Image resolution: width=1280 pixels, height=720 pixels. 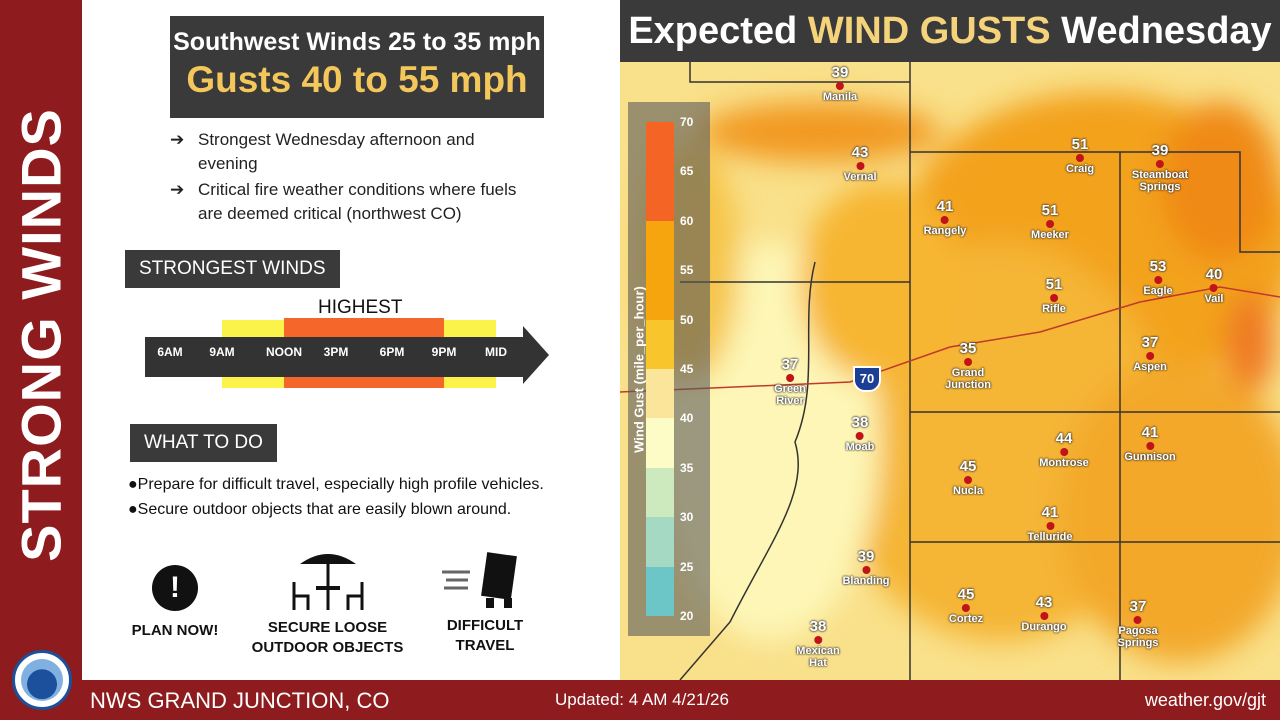 I want to click on city-marker: 41 Telluride, so click(x=1049, y=523).